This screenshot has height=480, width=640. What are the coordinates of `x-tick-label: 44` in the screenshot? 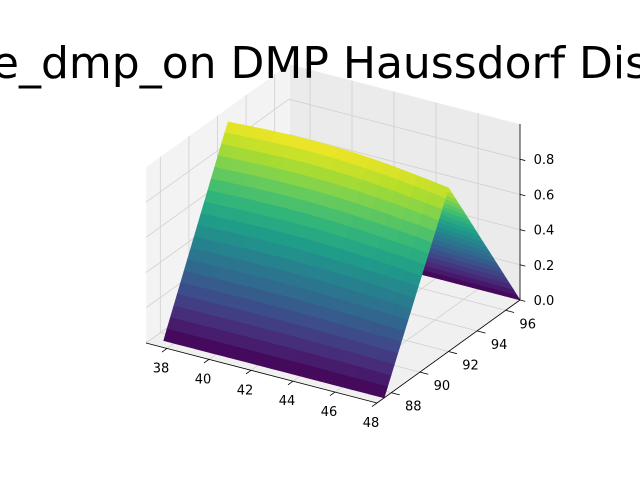 It's located at (287, 401).